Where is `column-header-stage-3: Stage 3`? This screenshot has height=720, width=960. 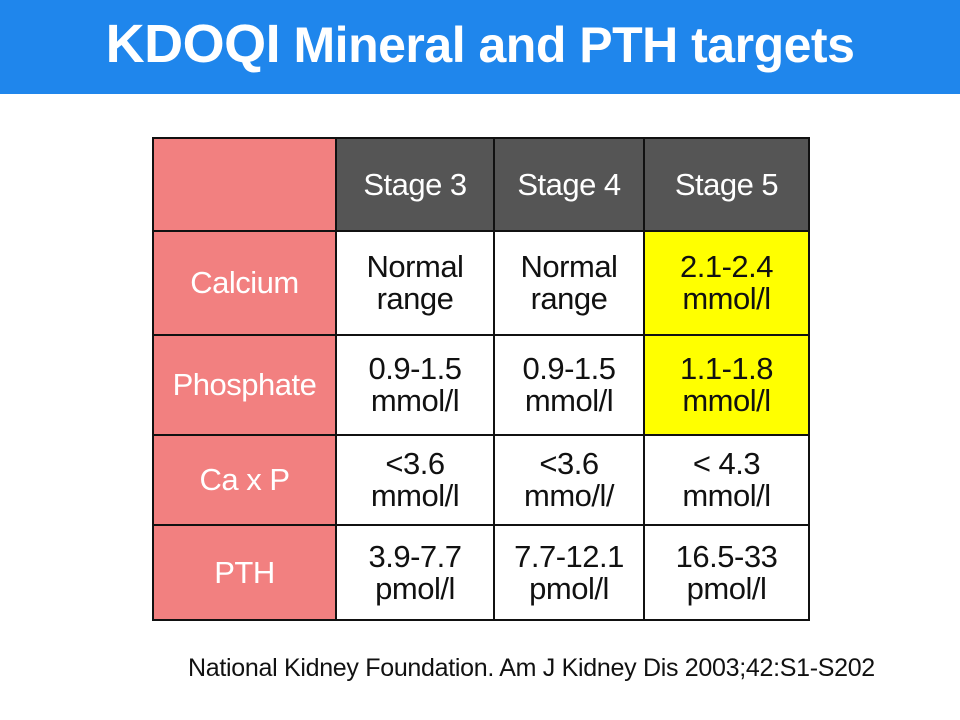
column-header-stage-3: Stage 3 is located at coordinates (415, 184).